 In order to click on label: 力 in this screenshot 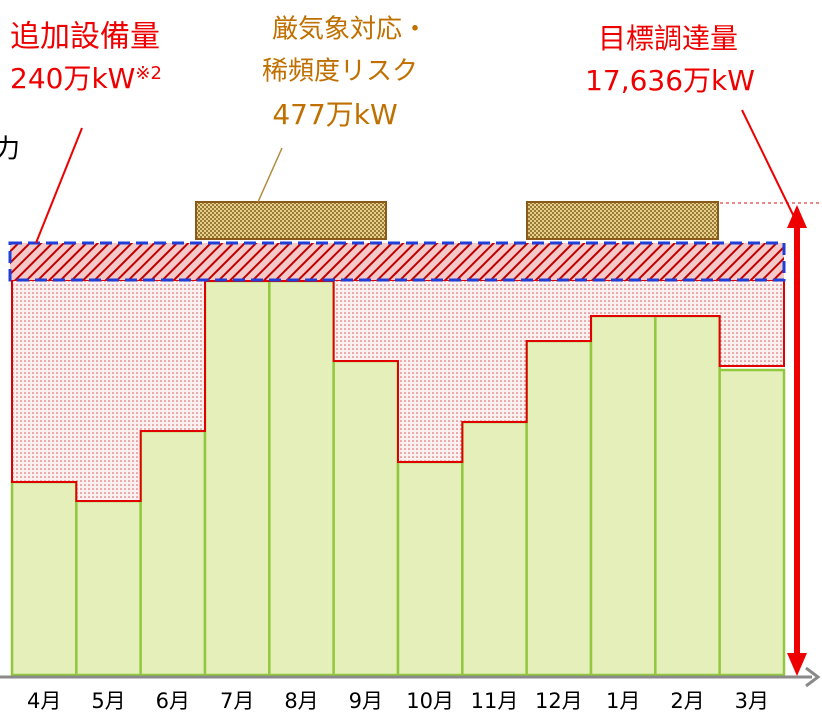, I will do `click(10, 150)`.